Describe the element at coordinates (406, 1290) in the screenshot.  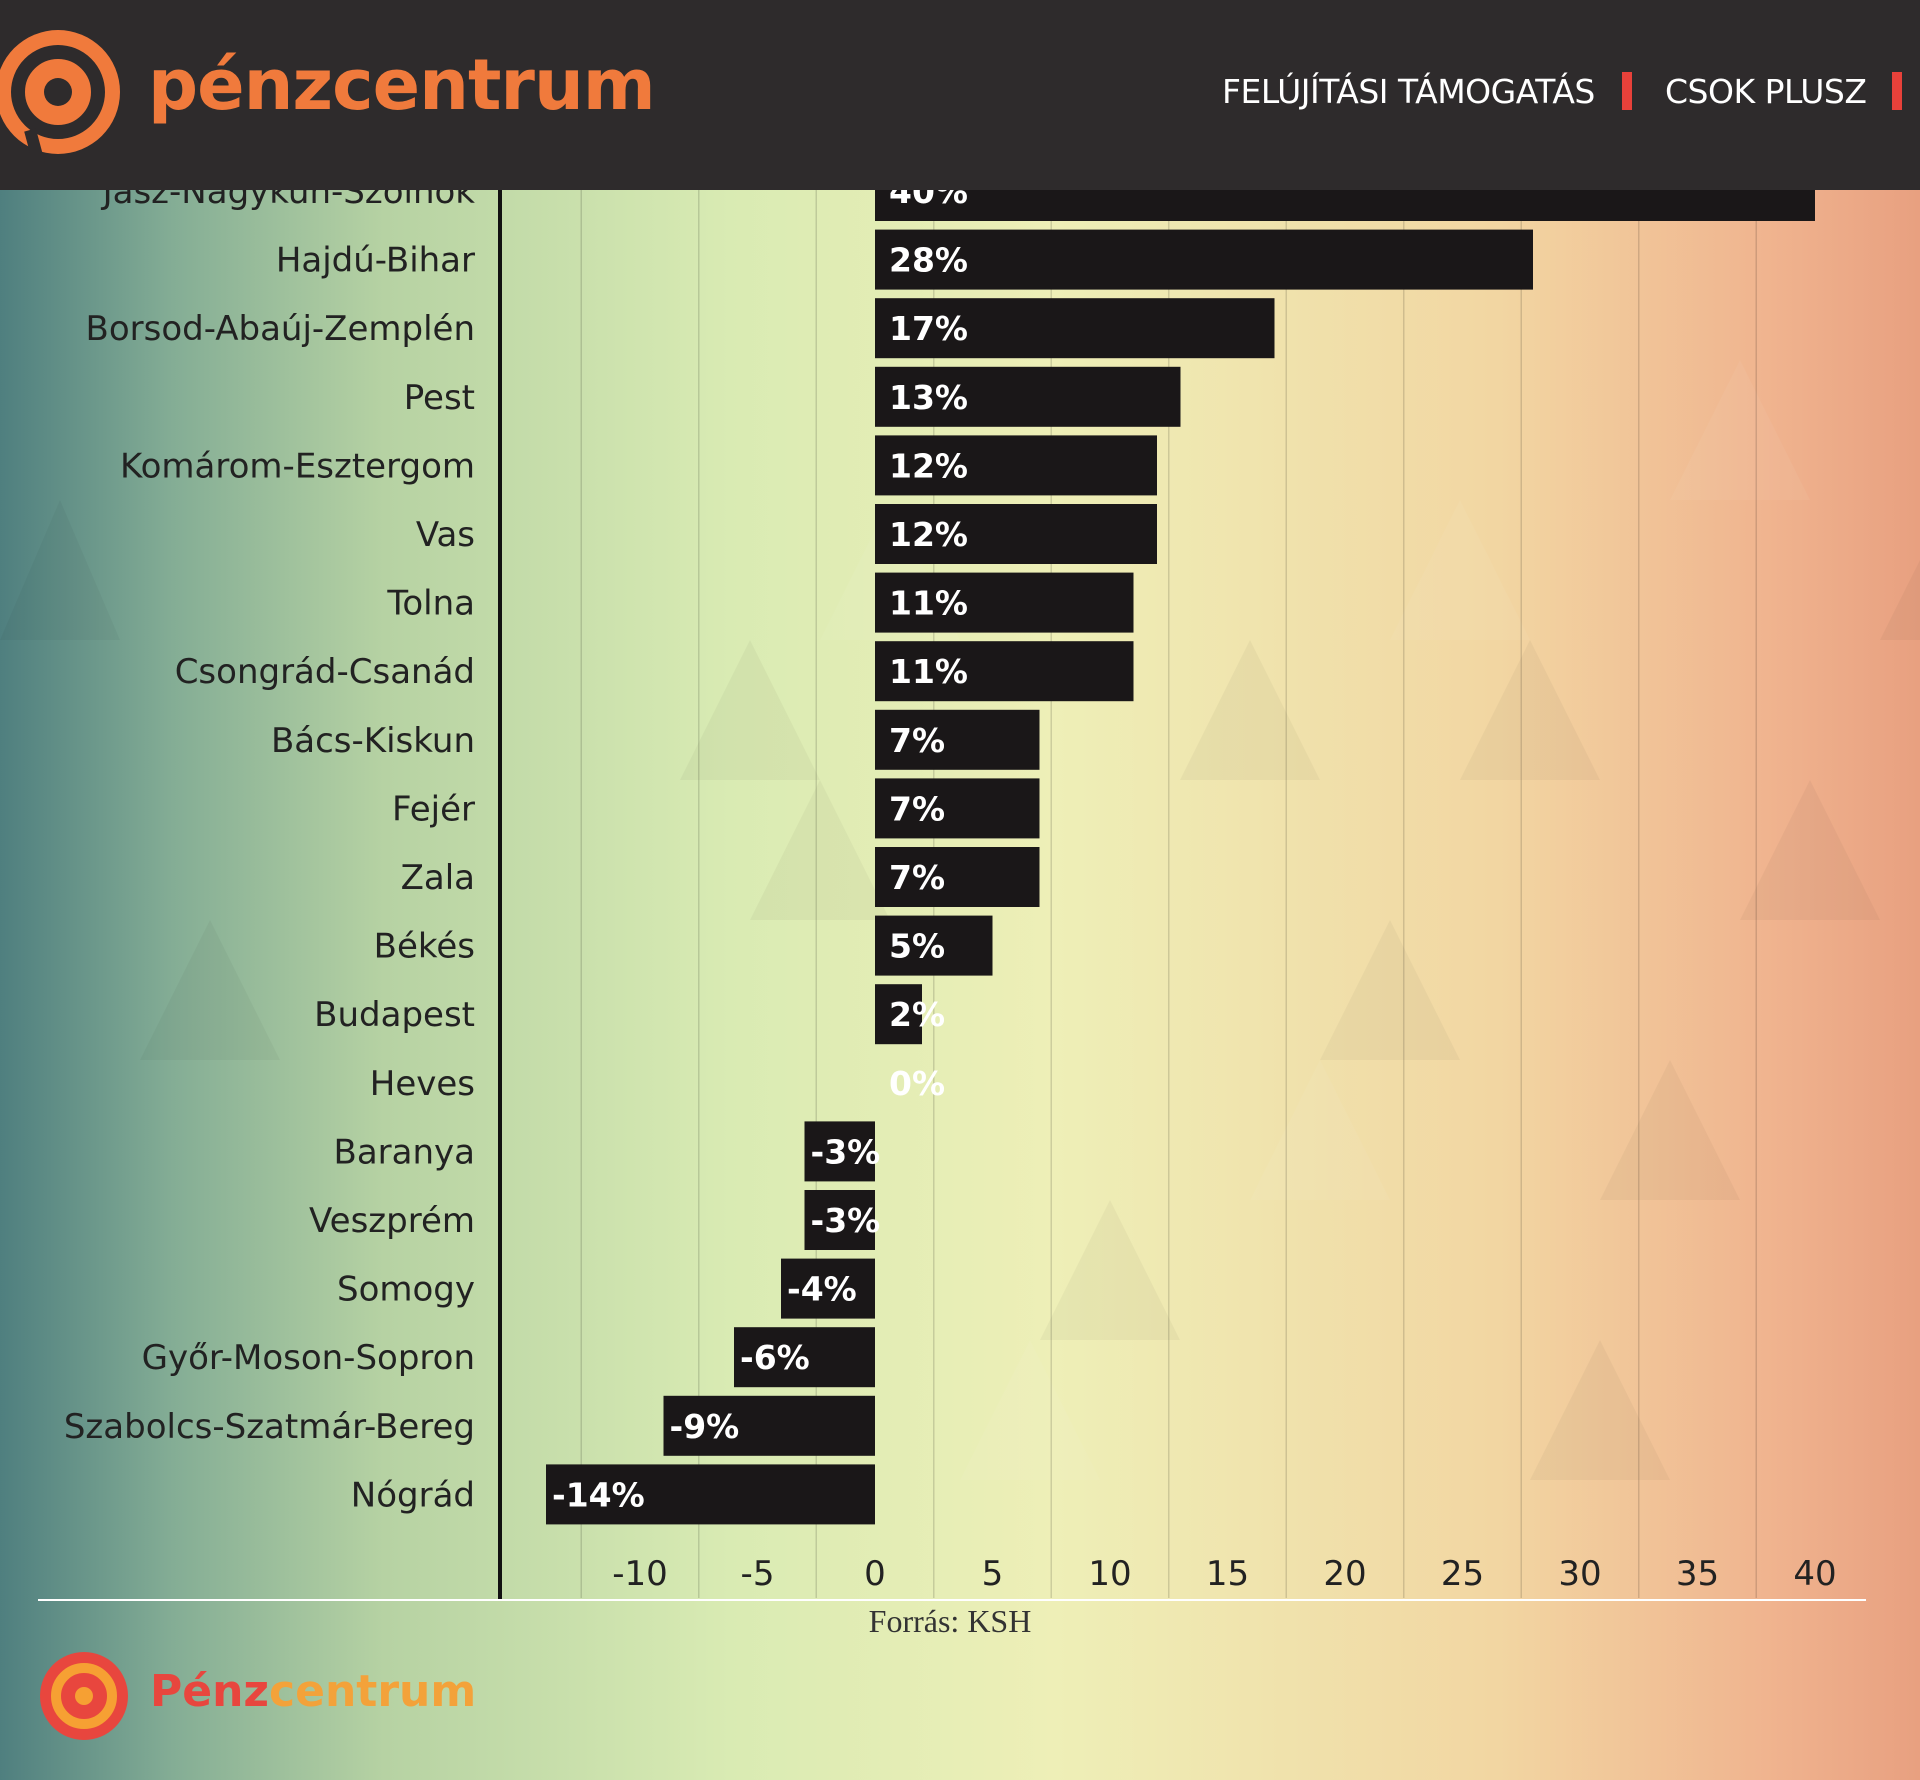
I see `category-label: Somogy` at that location.